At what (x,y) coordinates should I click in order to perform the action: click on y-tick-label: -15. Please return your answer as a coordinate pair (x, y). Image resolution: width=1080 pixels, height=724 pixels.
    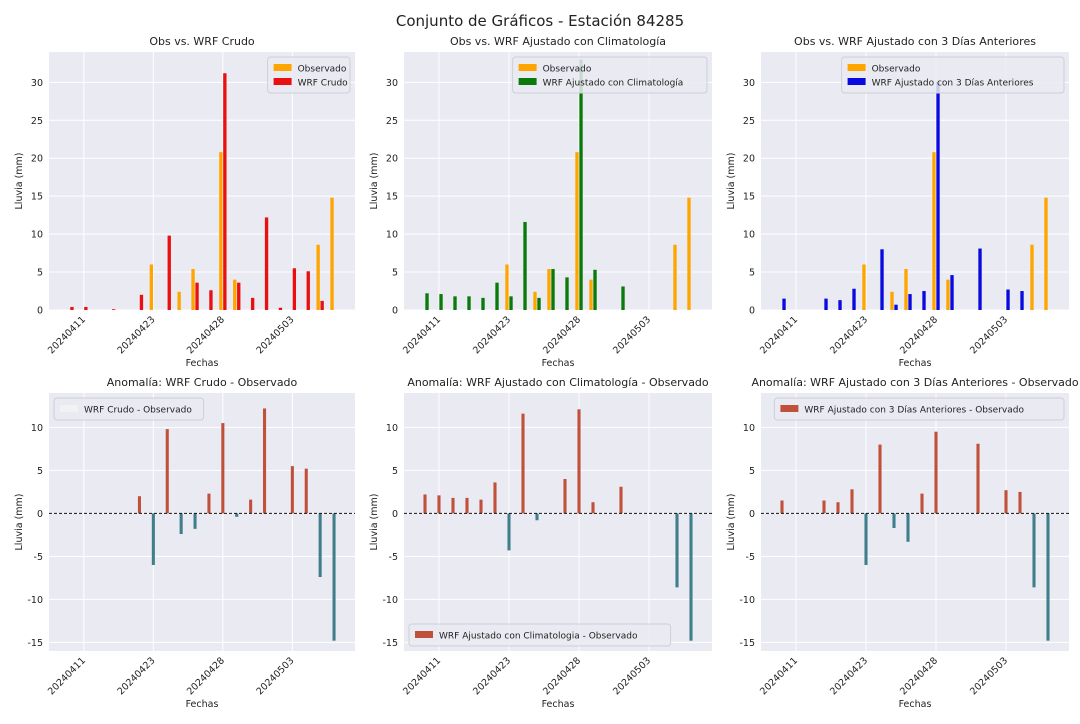
    Looking at the image, I should click on (390, 643).